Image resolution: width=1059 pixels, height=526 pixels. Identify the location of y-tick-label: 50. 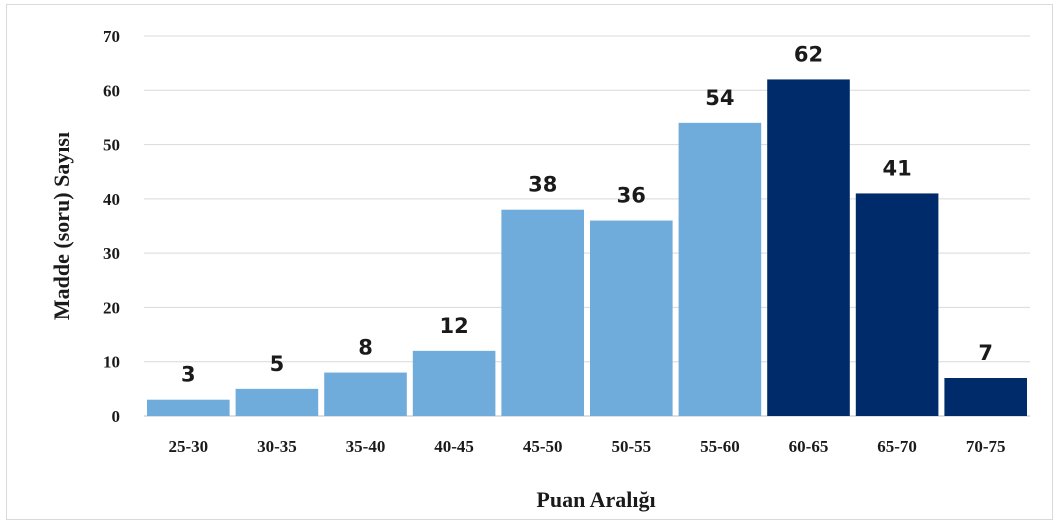
(111, 145).